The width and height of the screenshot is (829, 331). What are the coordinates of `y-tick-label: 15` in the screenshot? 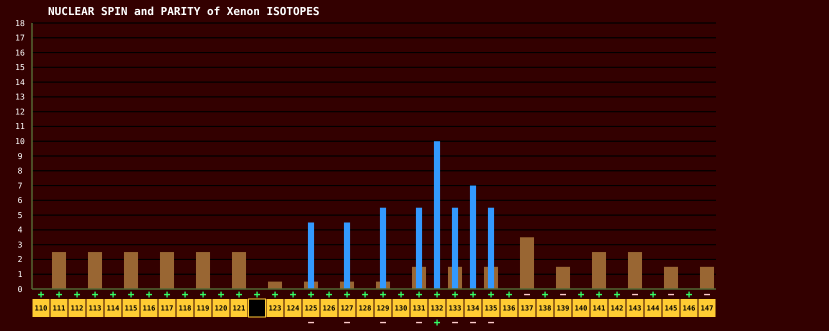 It's located at (20, 67).